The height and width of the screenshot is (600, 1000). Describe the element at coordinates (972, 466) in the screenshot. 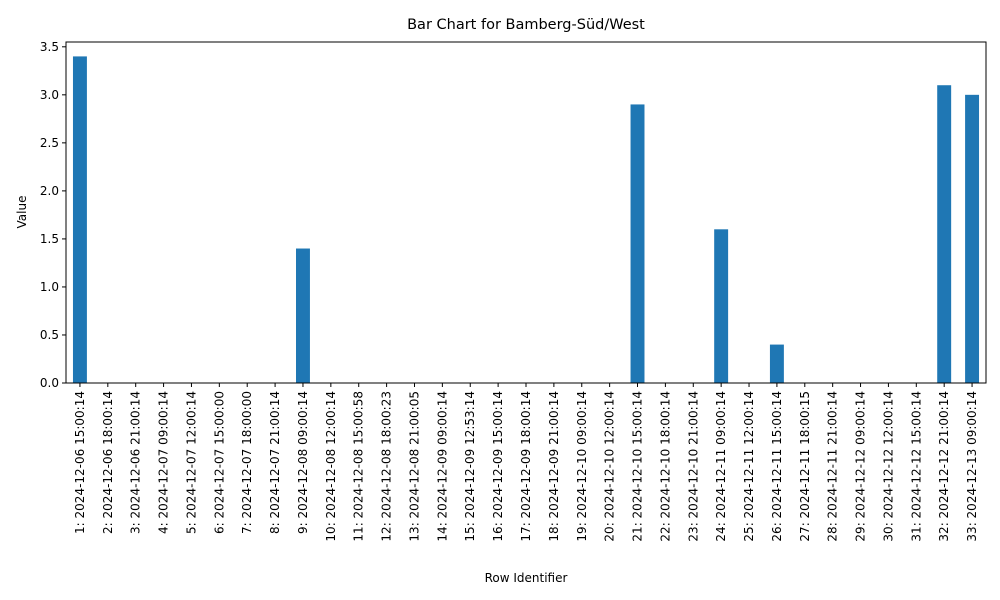

I see `x-tick-label: 33: 2024-12-13 09:00:14` at that location.